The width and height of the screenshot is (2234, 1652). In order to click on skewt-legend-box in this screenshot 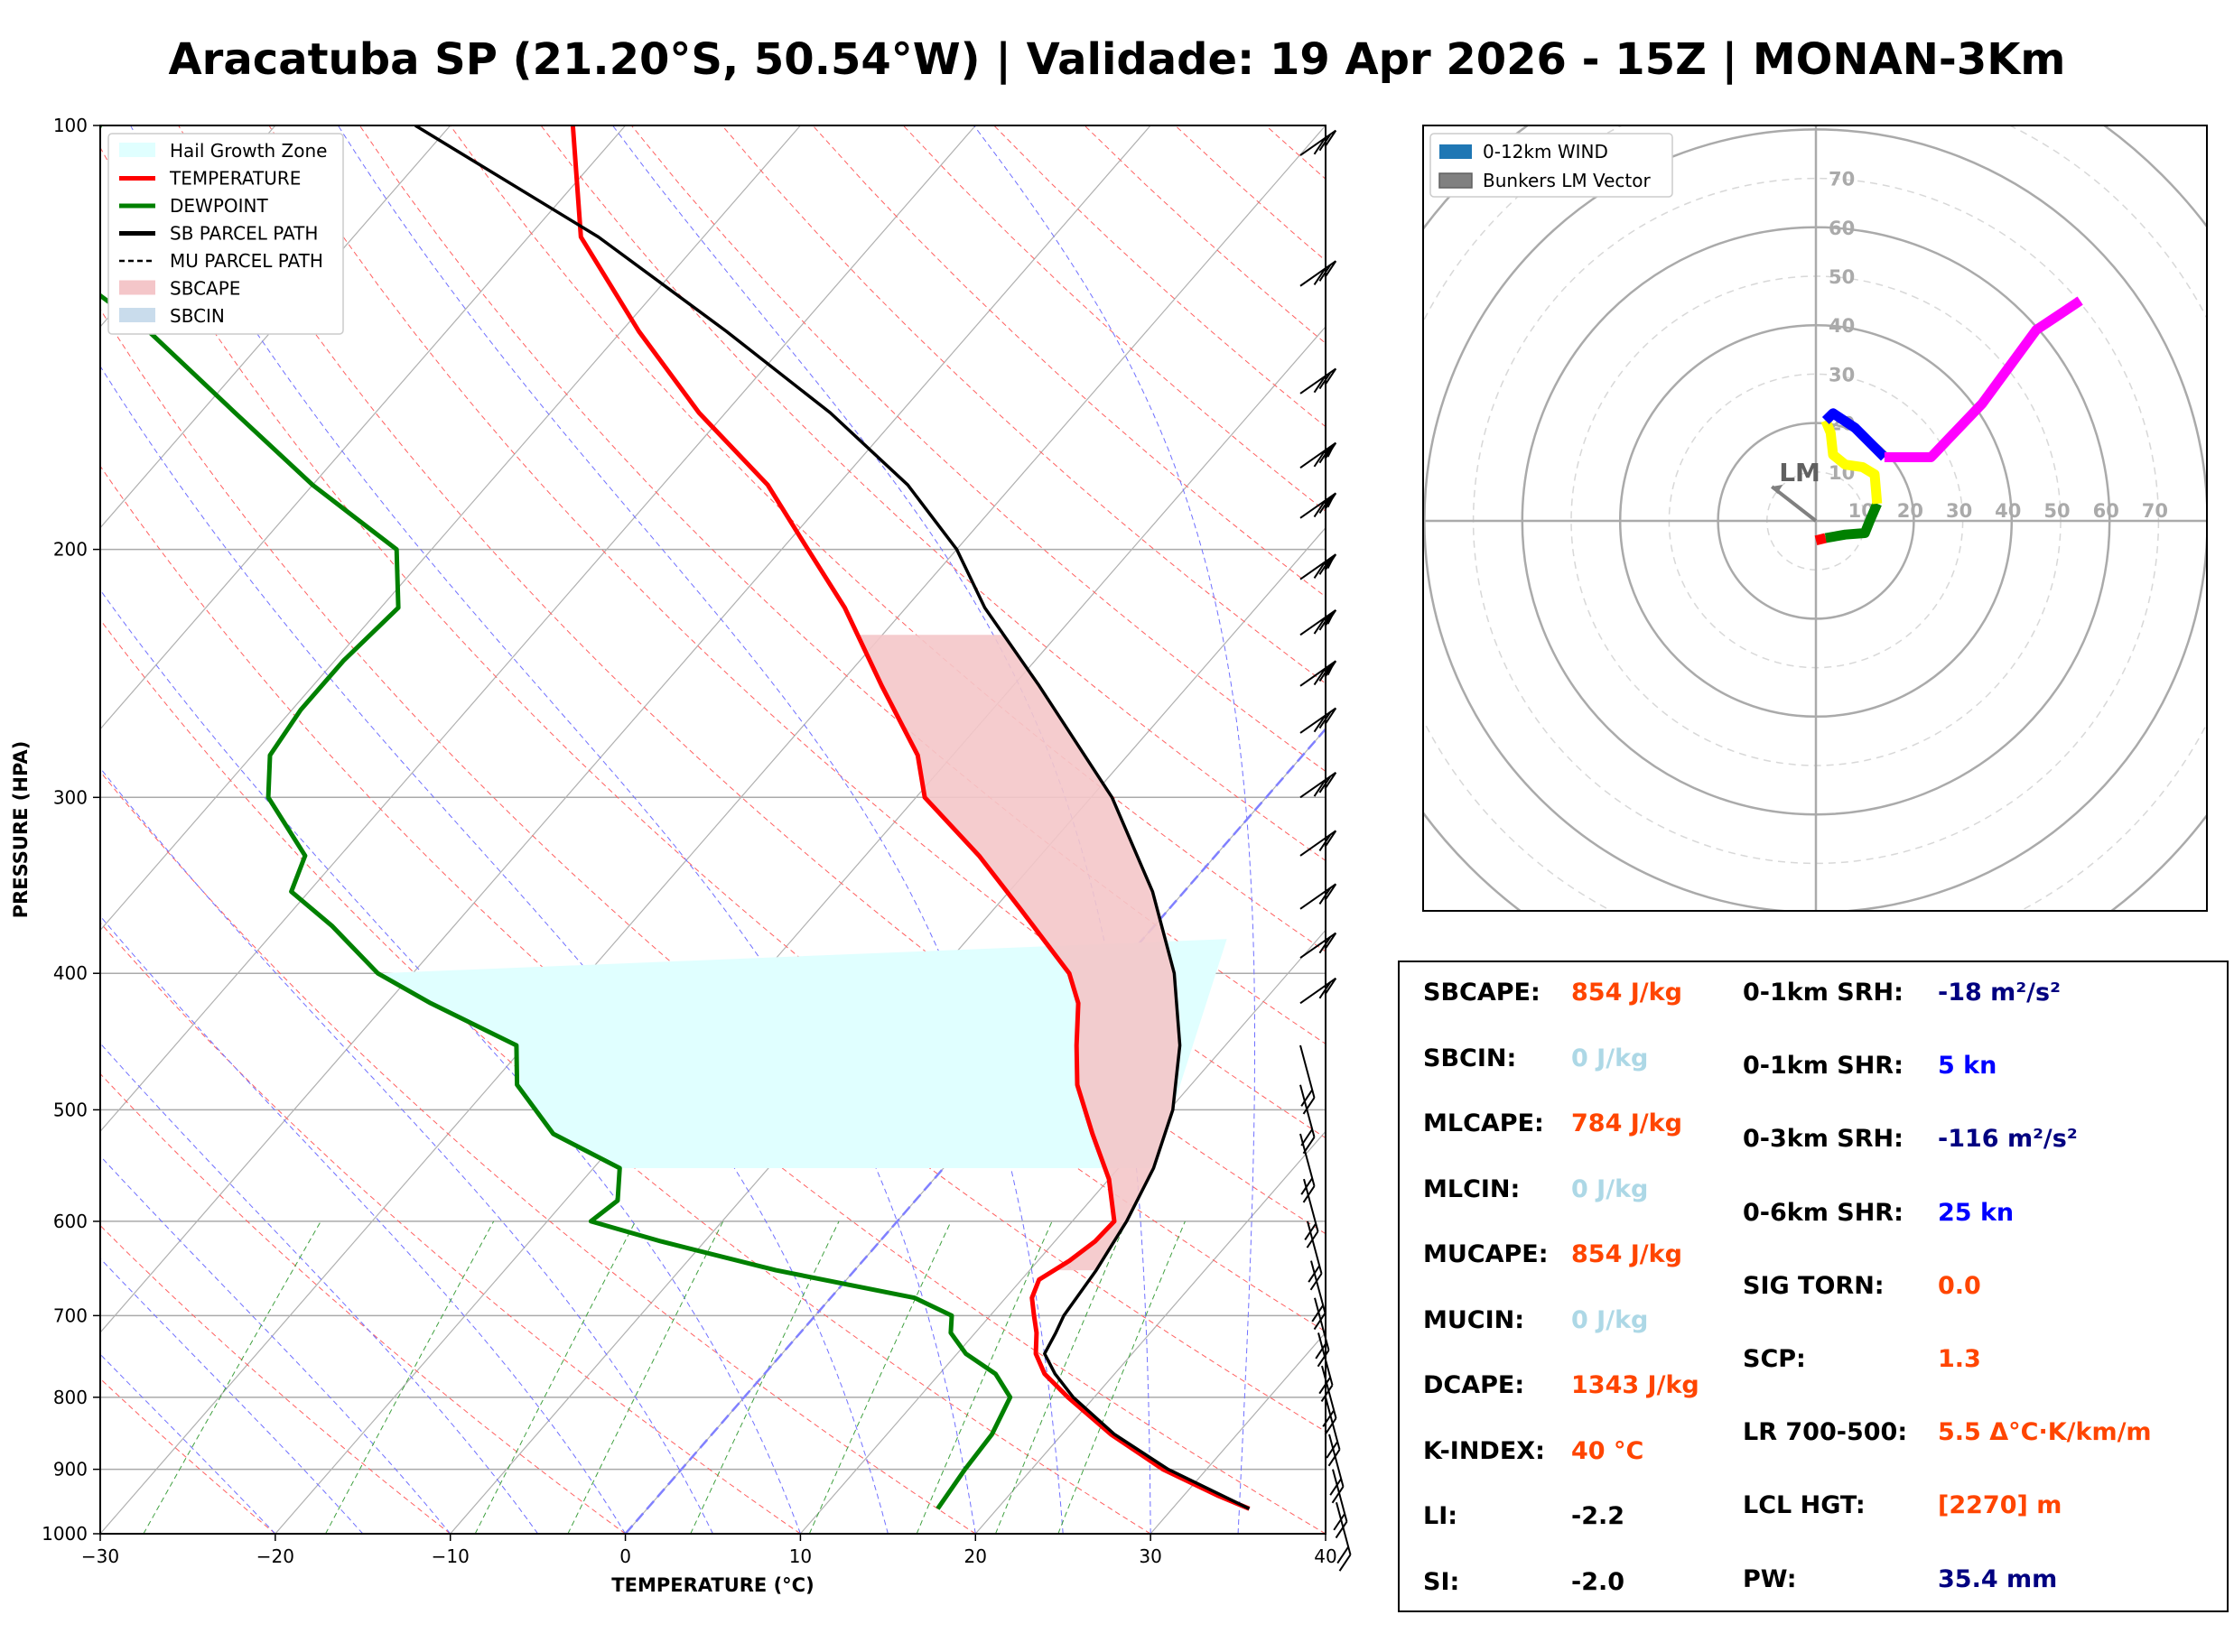, I will do `click(225, 234)`.